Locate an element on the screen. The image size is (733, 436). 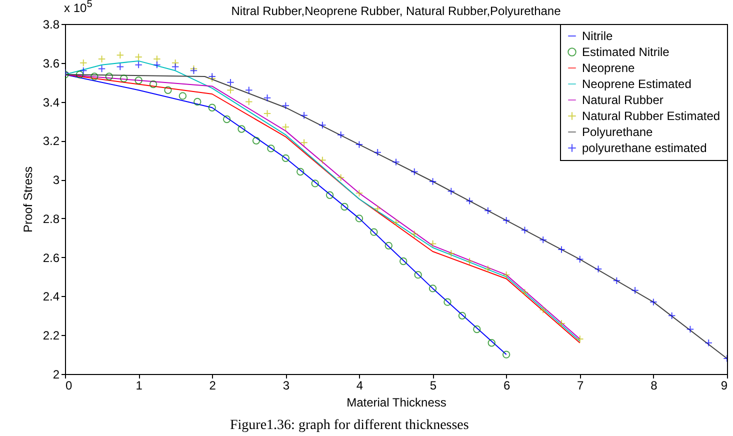
y-axis-title: Proof Stress is located at coordinates (27, 199).